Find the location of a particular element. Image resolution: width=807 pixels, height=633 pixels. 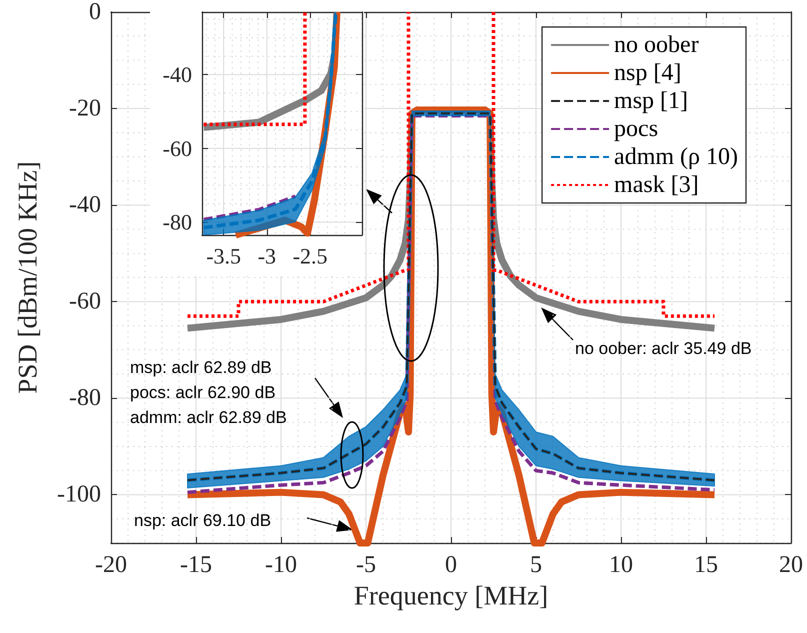

x-tick-label: -3 is located at coordinates (267, 256).